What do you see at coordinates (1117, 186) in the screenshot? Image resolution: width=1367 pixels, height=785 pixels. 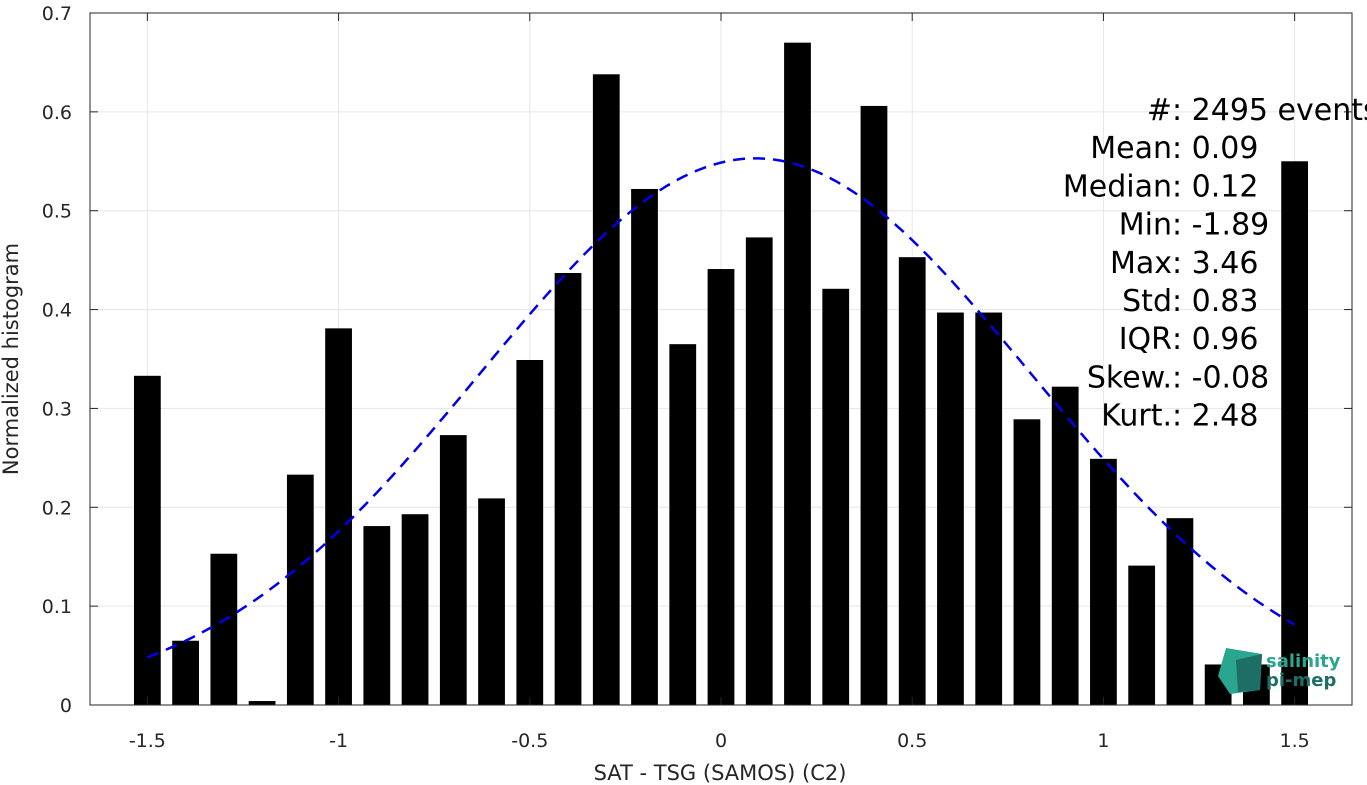 I see `stats-label: Median` at bounding box center [1117, 186].